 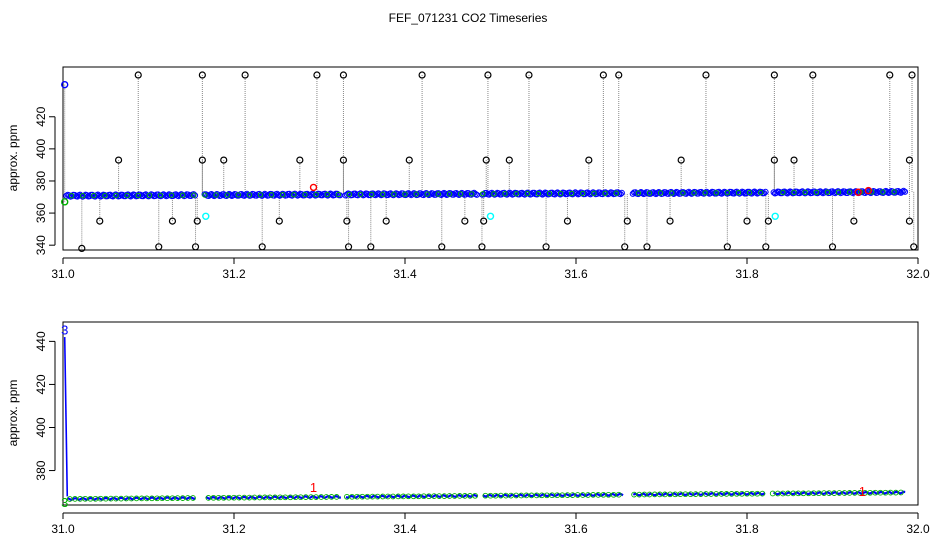 I want to click on start-point, so click(x=65, y=84).